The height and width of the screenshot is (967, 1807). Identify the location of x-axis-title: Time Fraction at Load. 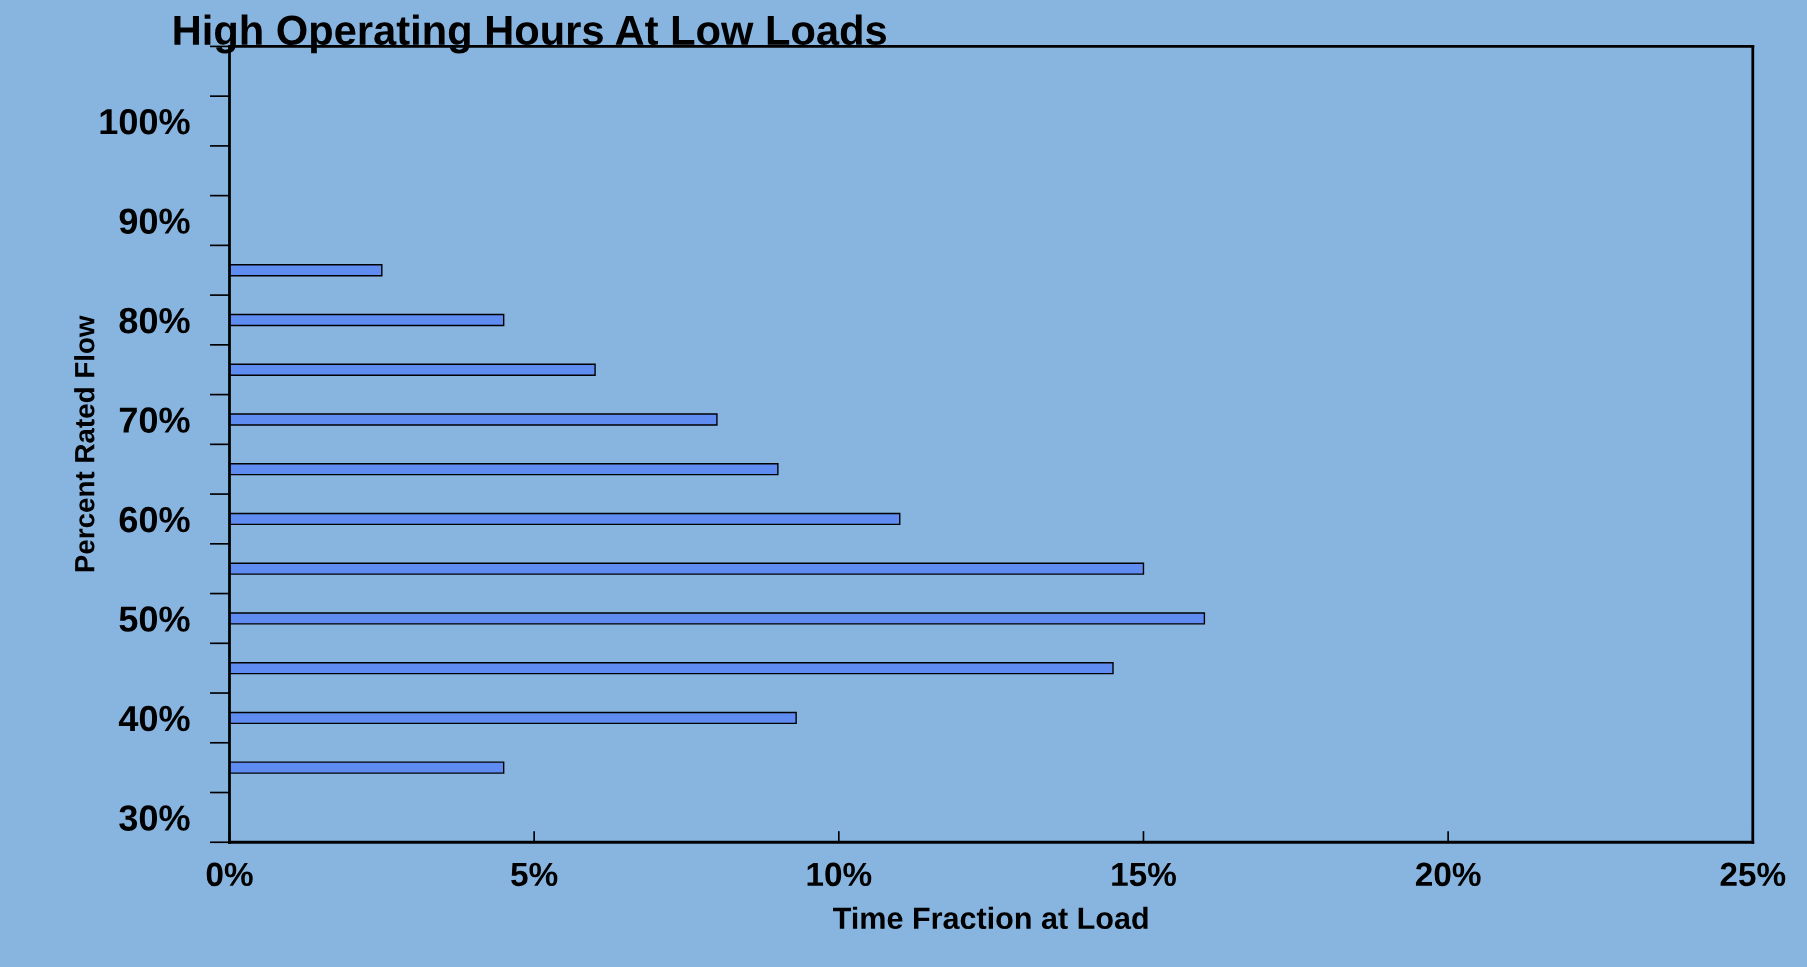
(990, 918).